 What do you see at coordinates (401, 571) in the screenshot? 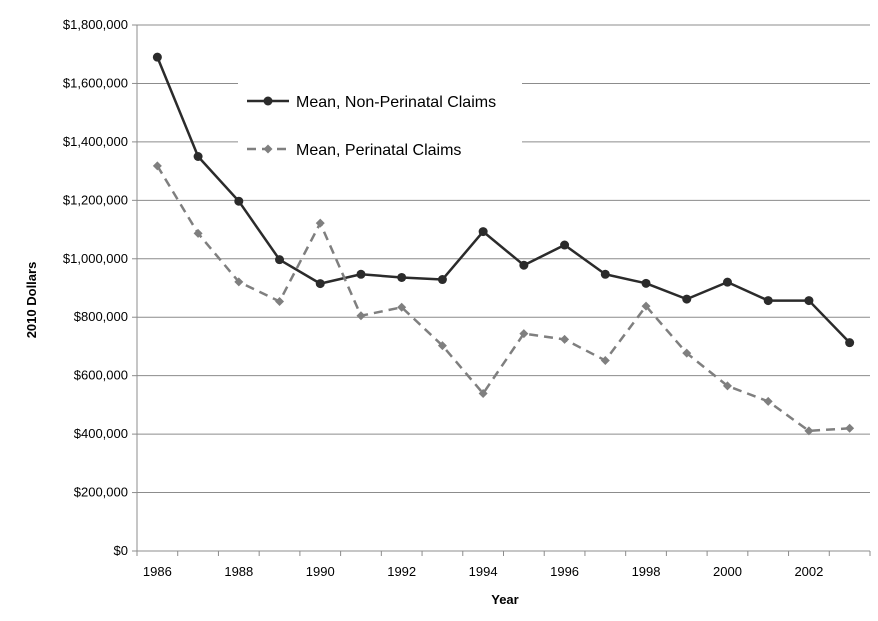
I see `x-tick-label: 1992` at bounding box center [401, 571].